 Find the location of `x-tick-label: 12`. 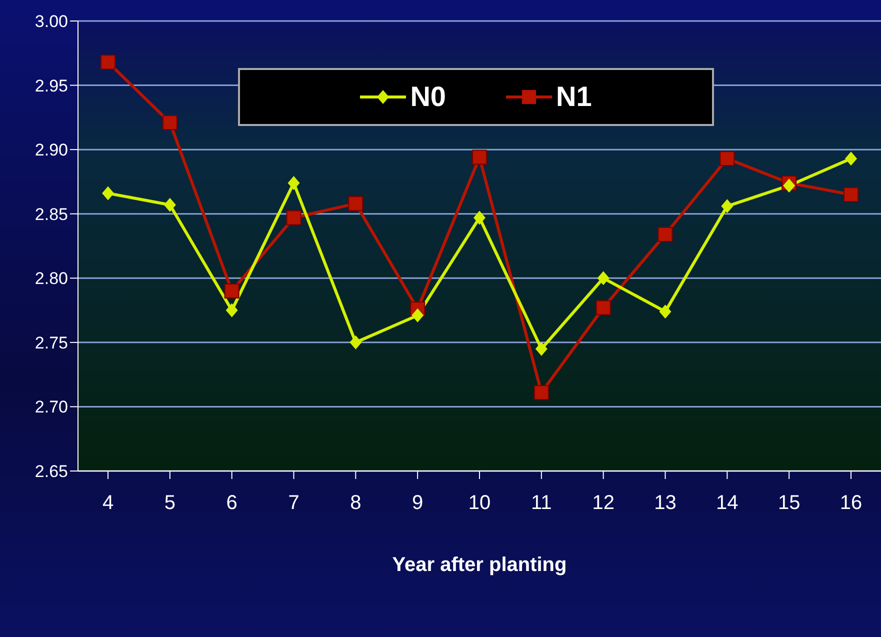

x-tick-label: 12 is located at coordinates (603, 503).